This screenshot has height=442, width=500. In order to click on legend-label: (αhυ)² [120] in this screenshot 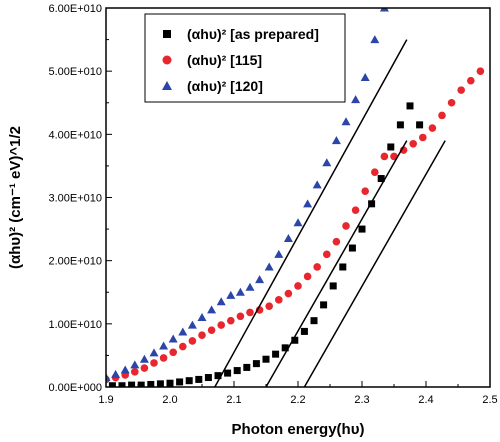, I will do `click(225, 86)`.